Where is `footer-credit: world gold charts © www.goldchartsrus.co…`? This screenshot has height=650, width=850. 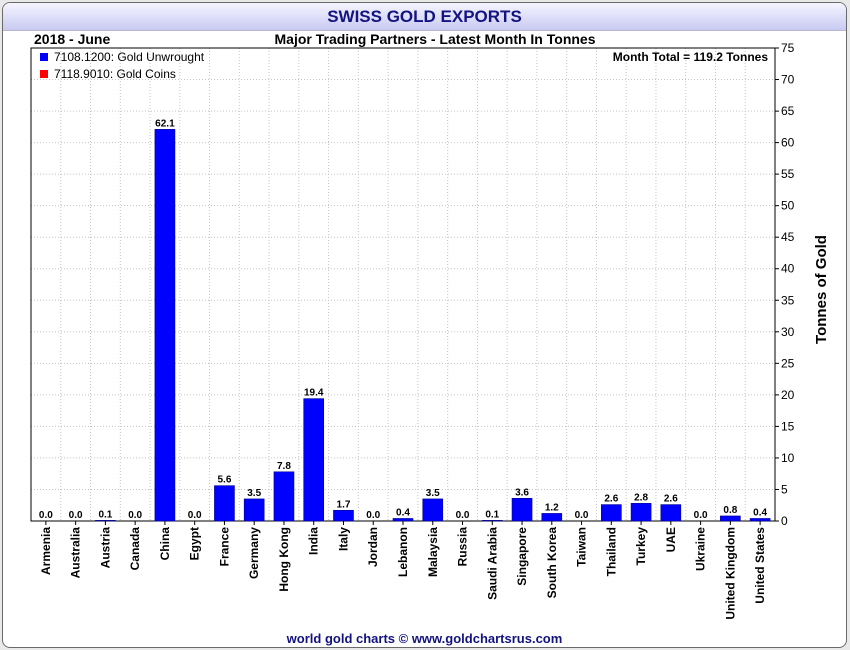
footer-credit: world gold charts © www.goldchartsrus.co… is located at coordinates (424, 638).